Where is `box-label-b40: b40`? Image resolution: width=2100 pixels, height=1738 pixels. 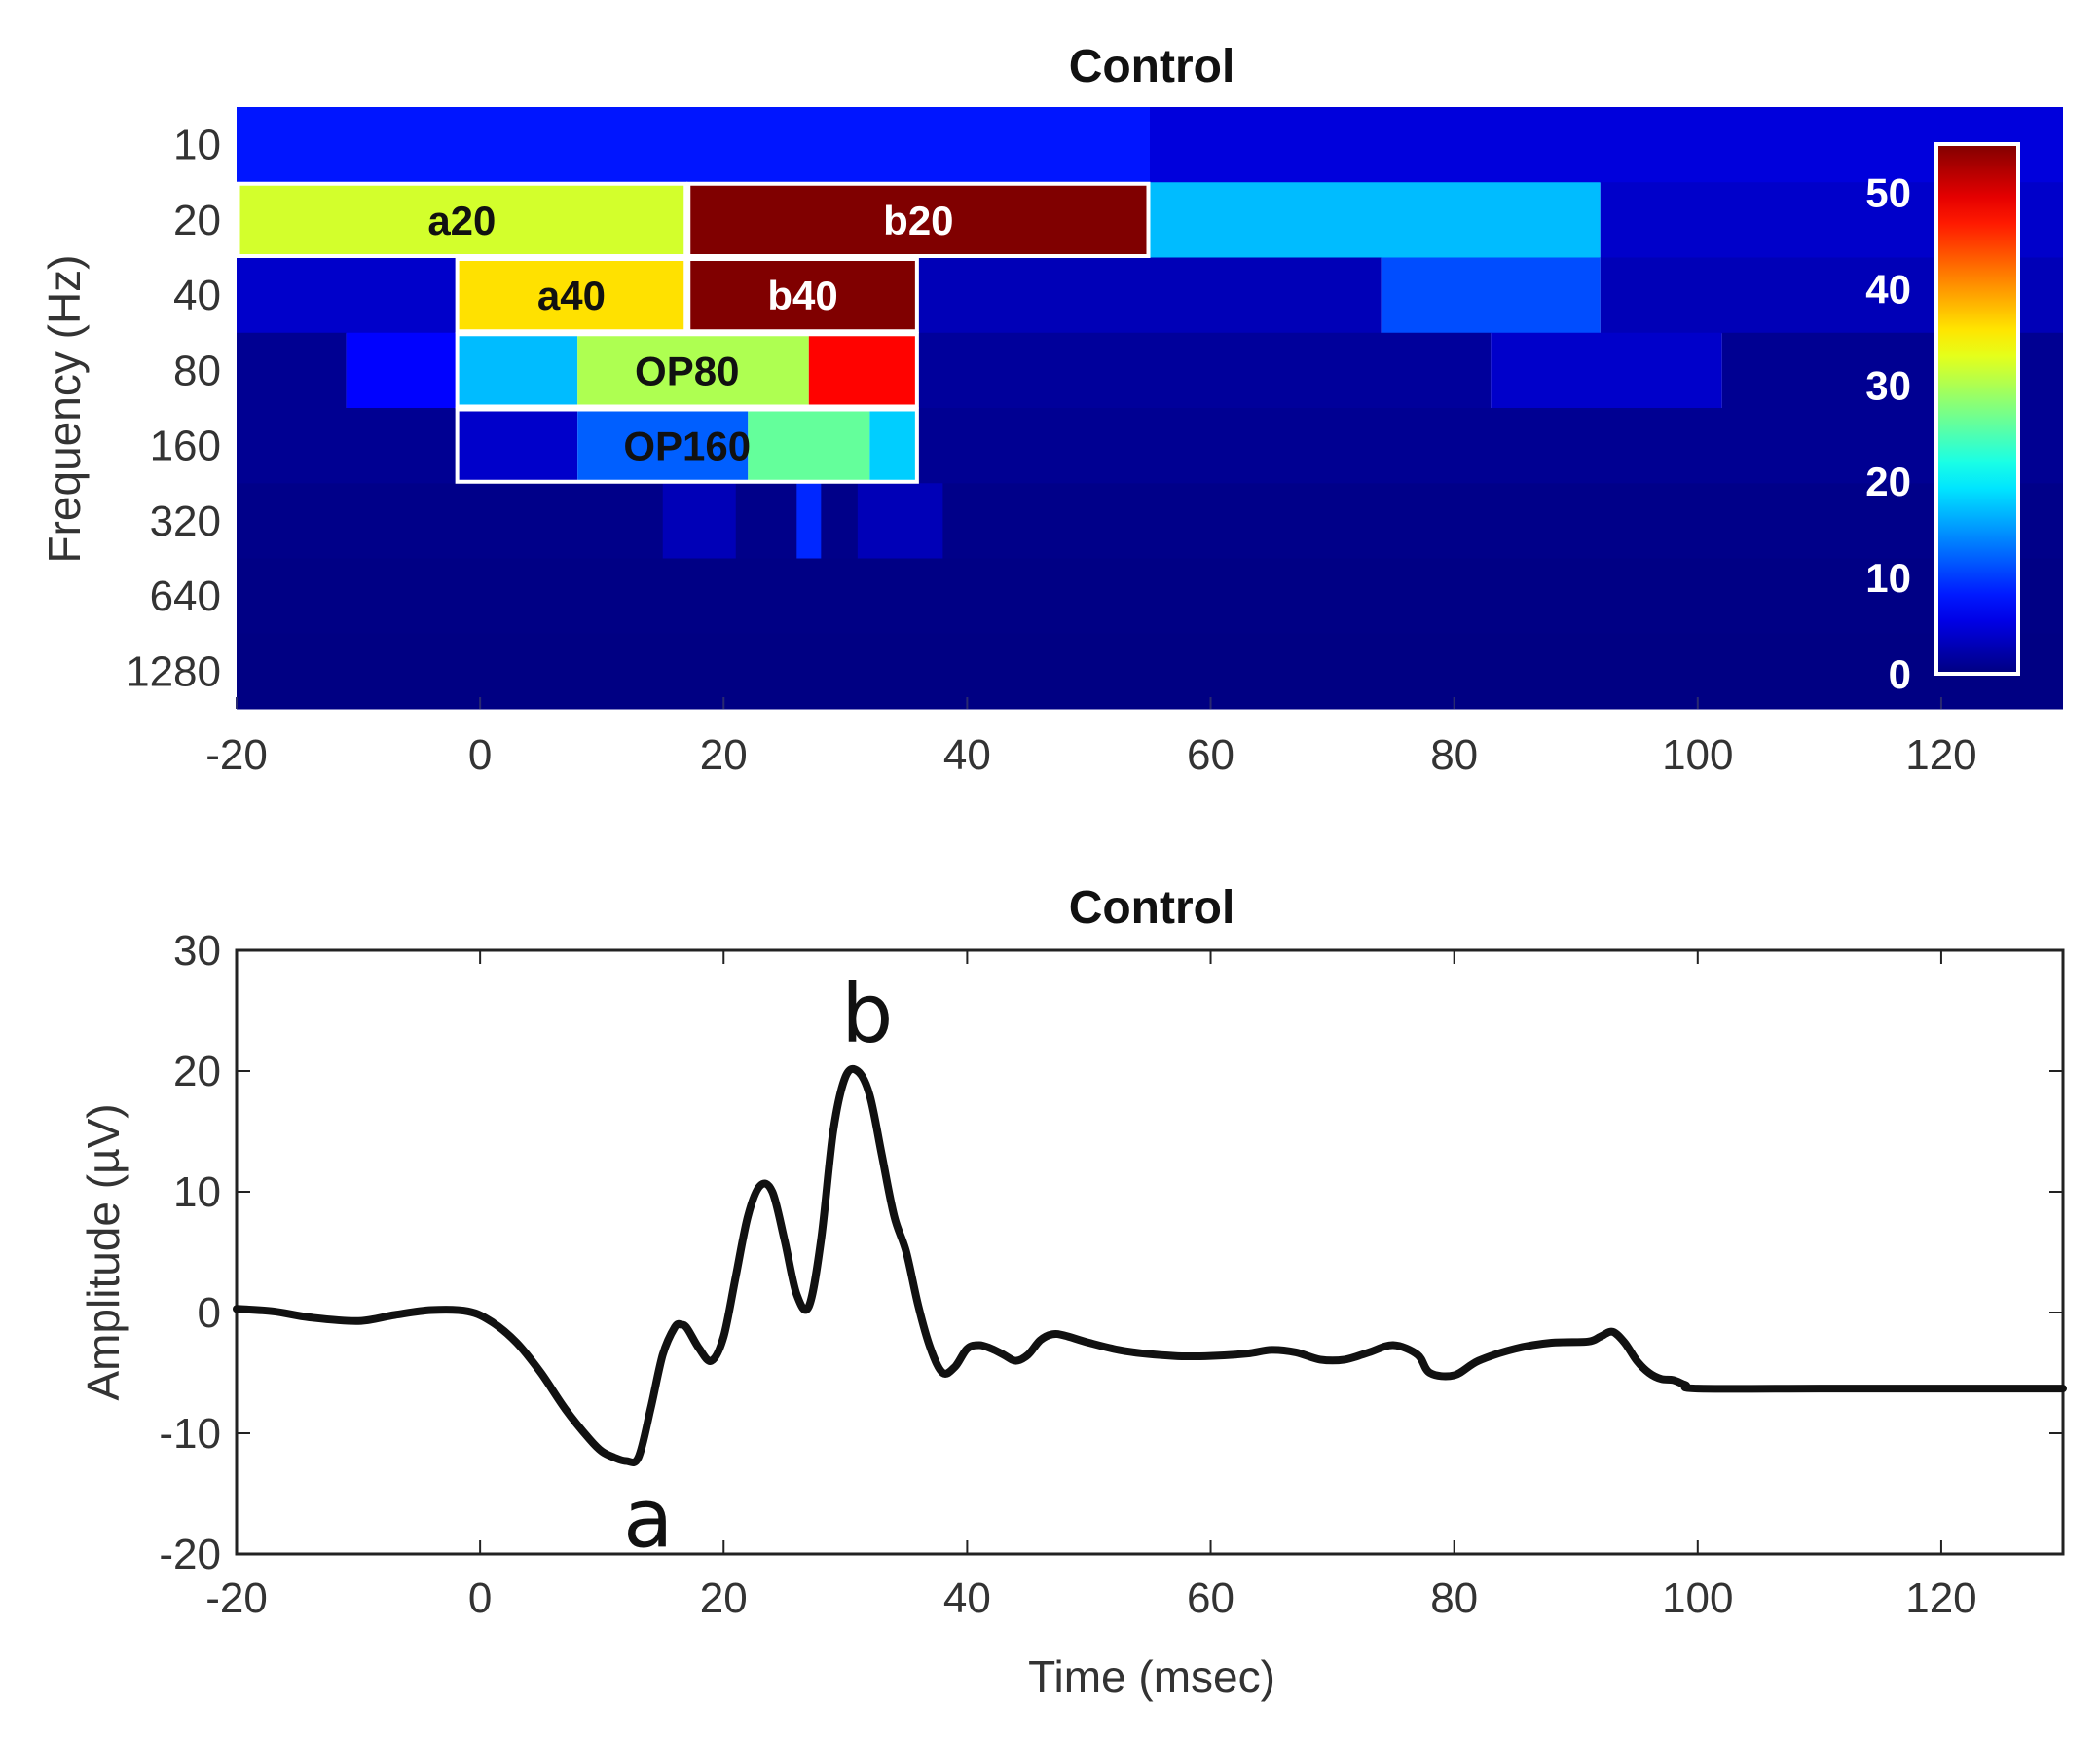 box-label-b40: b40 is located at coordinates (802, 295).